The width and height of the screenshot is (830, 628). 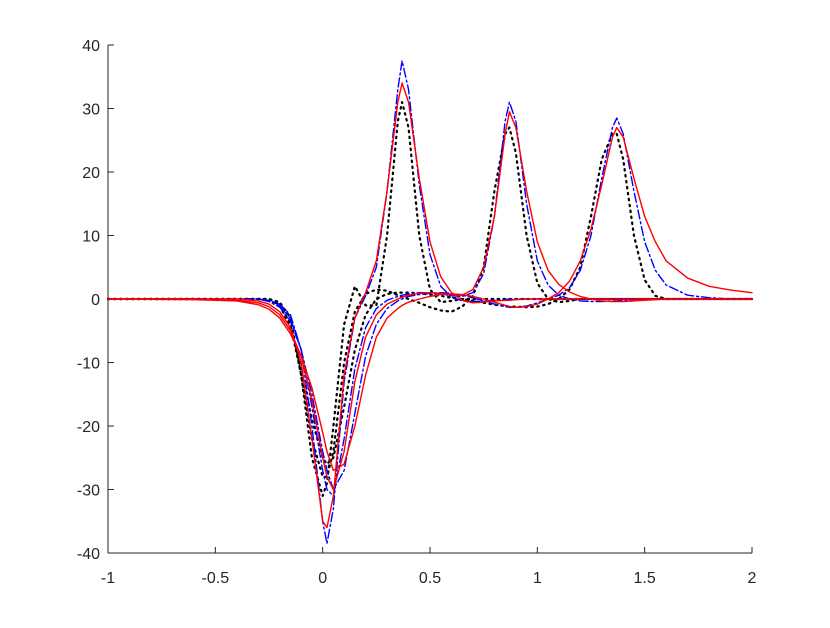 I want to click on y-tick-label: 20, so click(x=91, y=173).